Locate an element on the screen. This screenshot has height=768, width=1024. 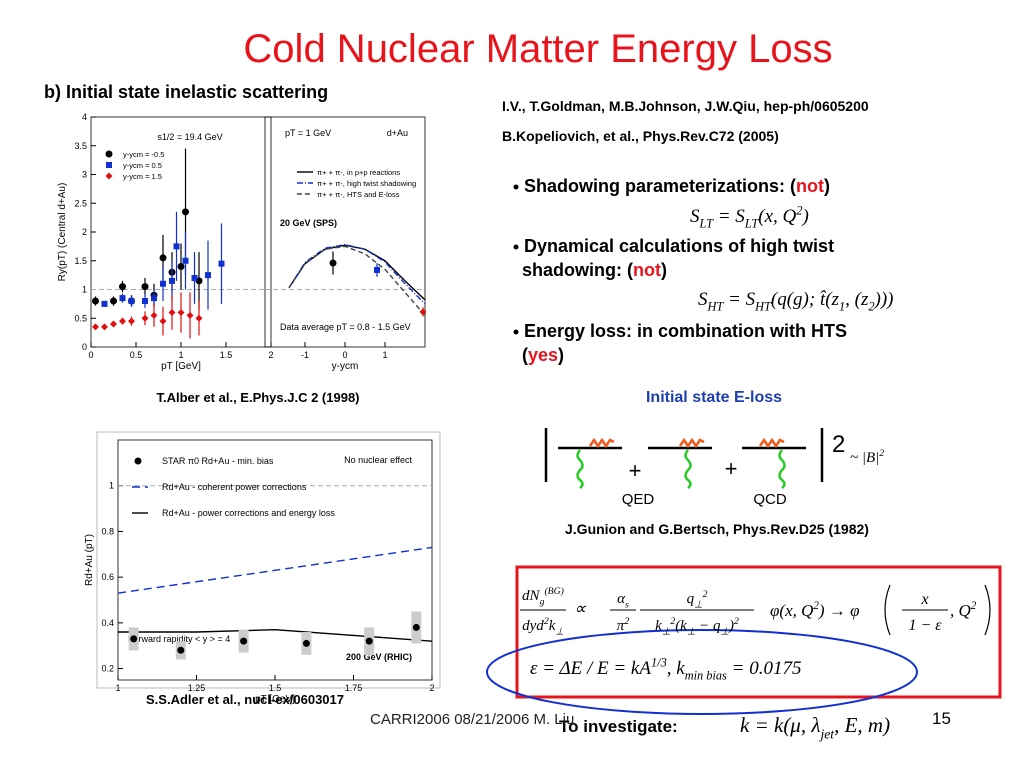
equation-part: ε = ΔE / E = kA is located at coordinates (590, 668).